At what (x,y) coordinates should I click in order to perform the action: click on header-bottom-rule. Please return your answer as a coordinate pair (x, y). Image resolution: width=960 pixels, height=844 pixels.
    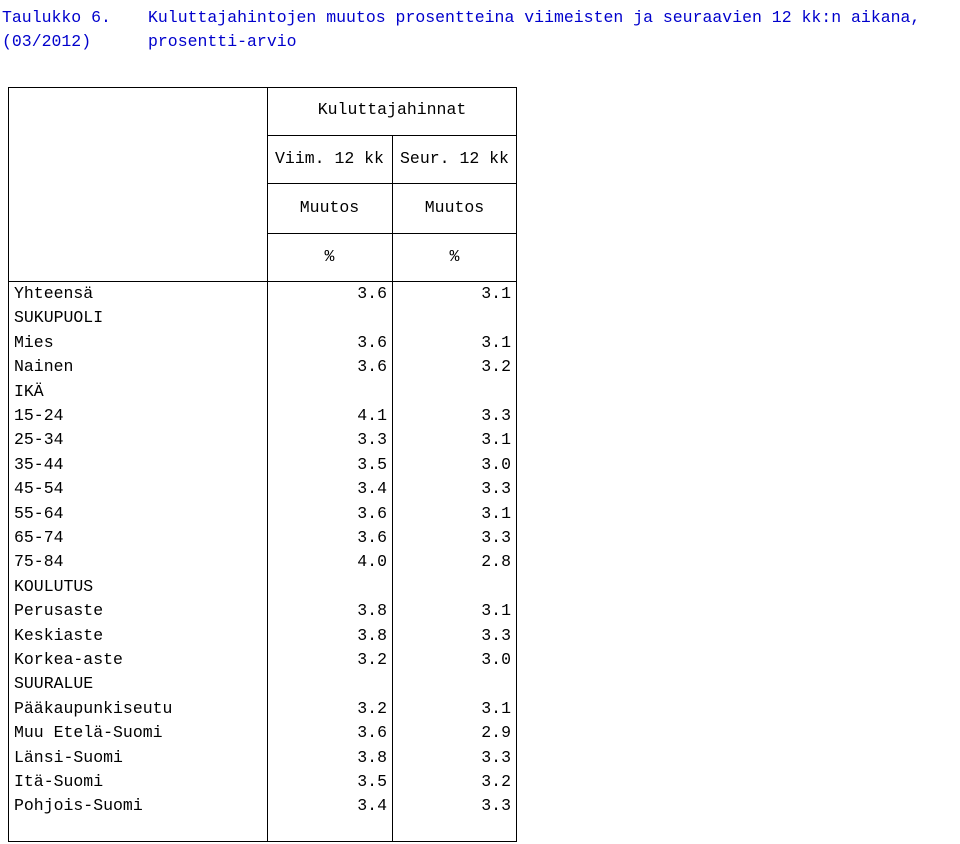
    Looking at the image, I should click on (262, 281).